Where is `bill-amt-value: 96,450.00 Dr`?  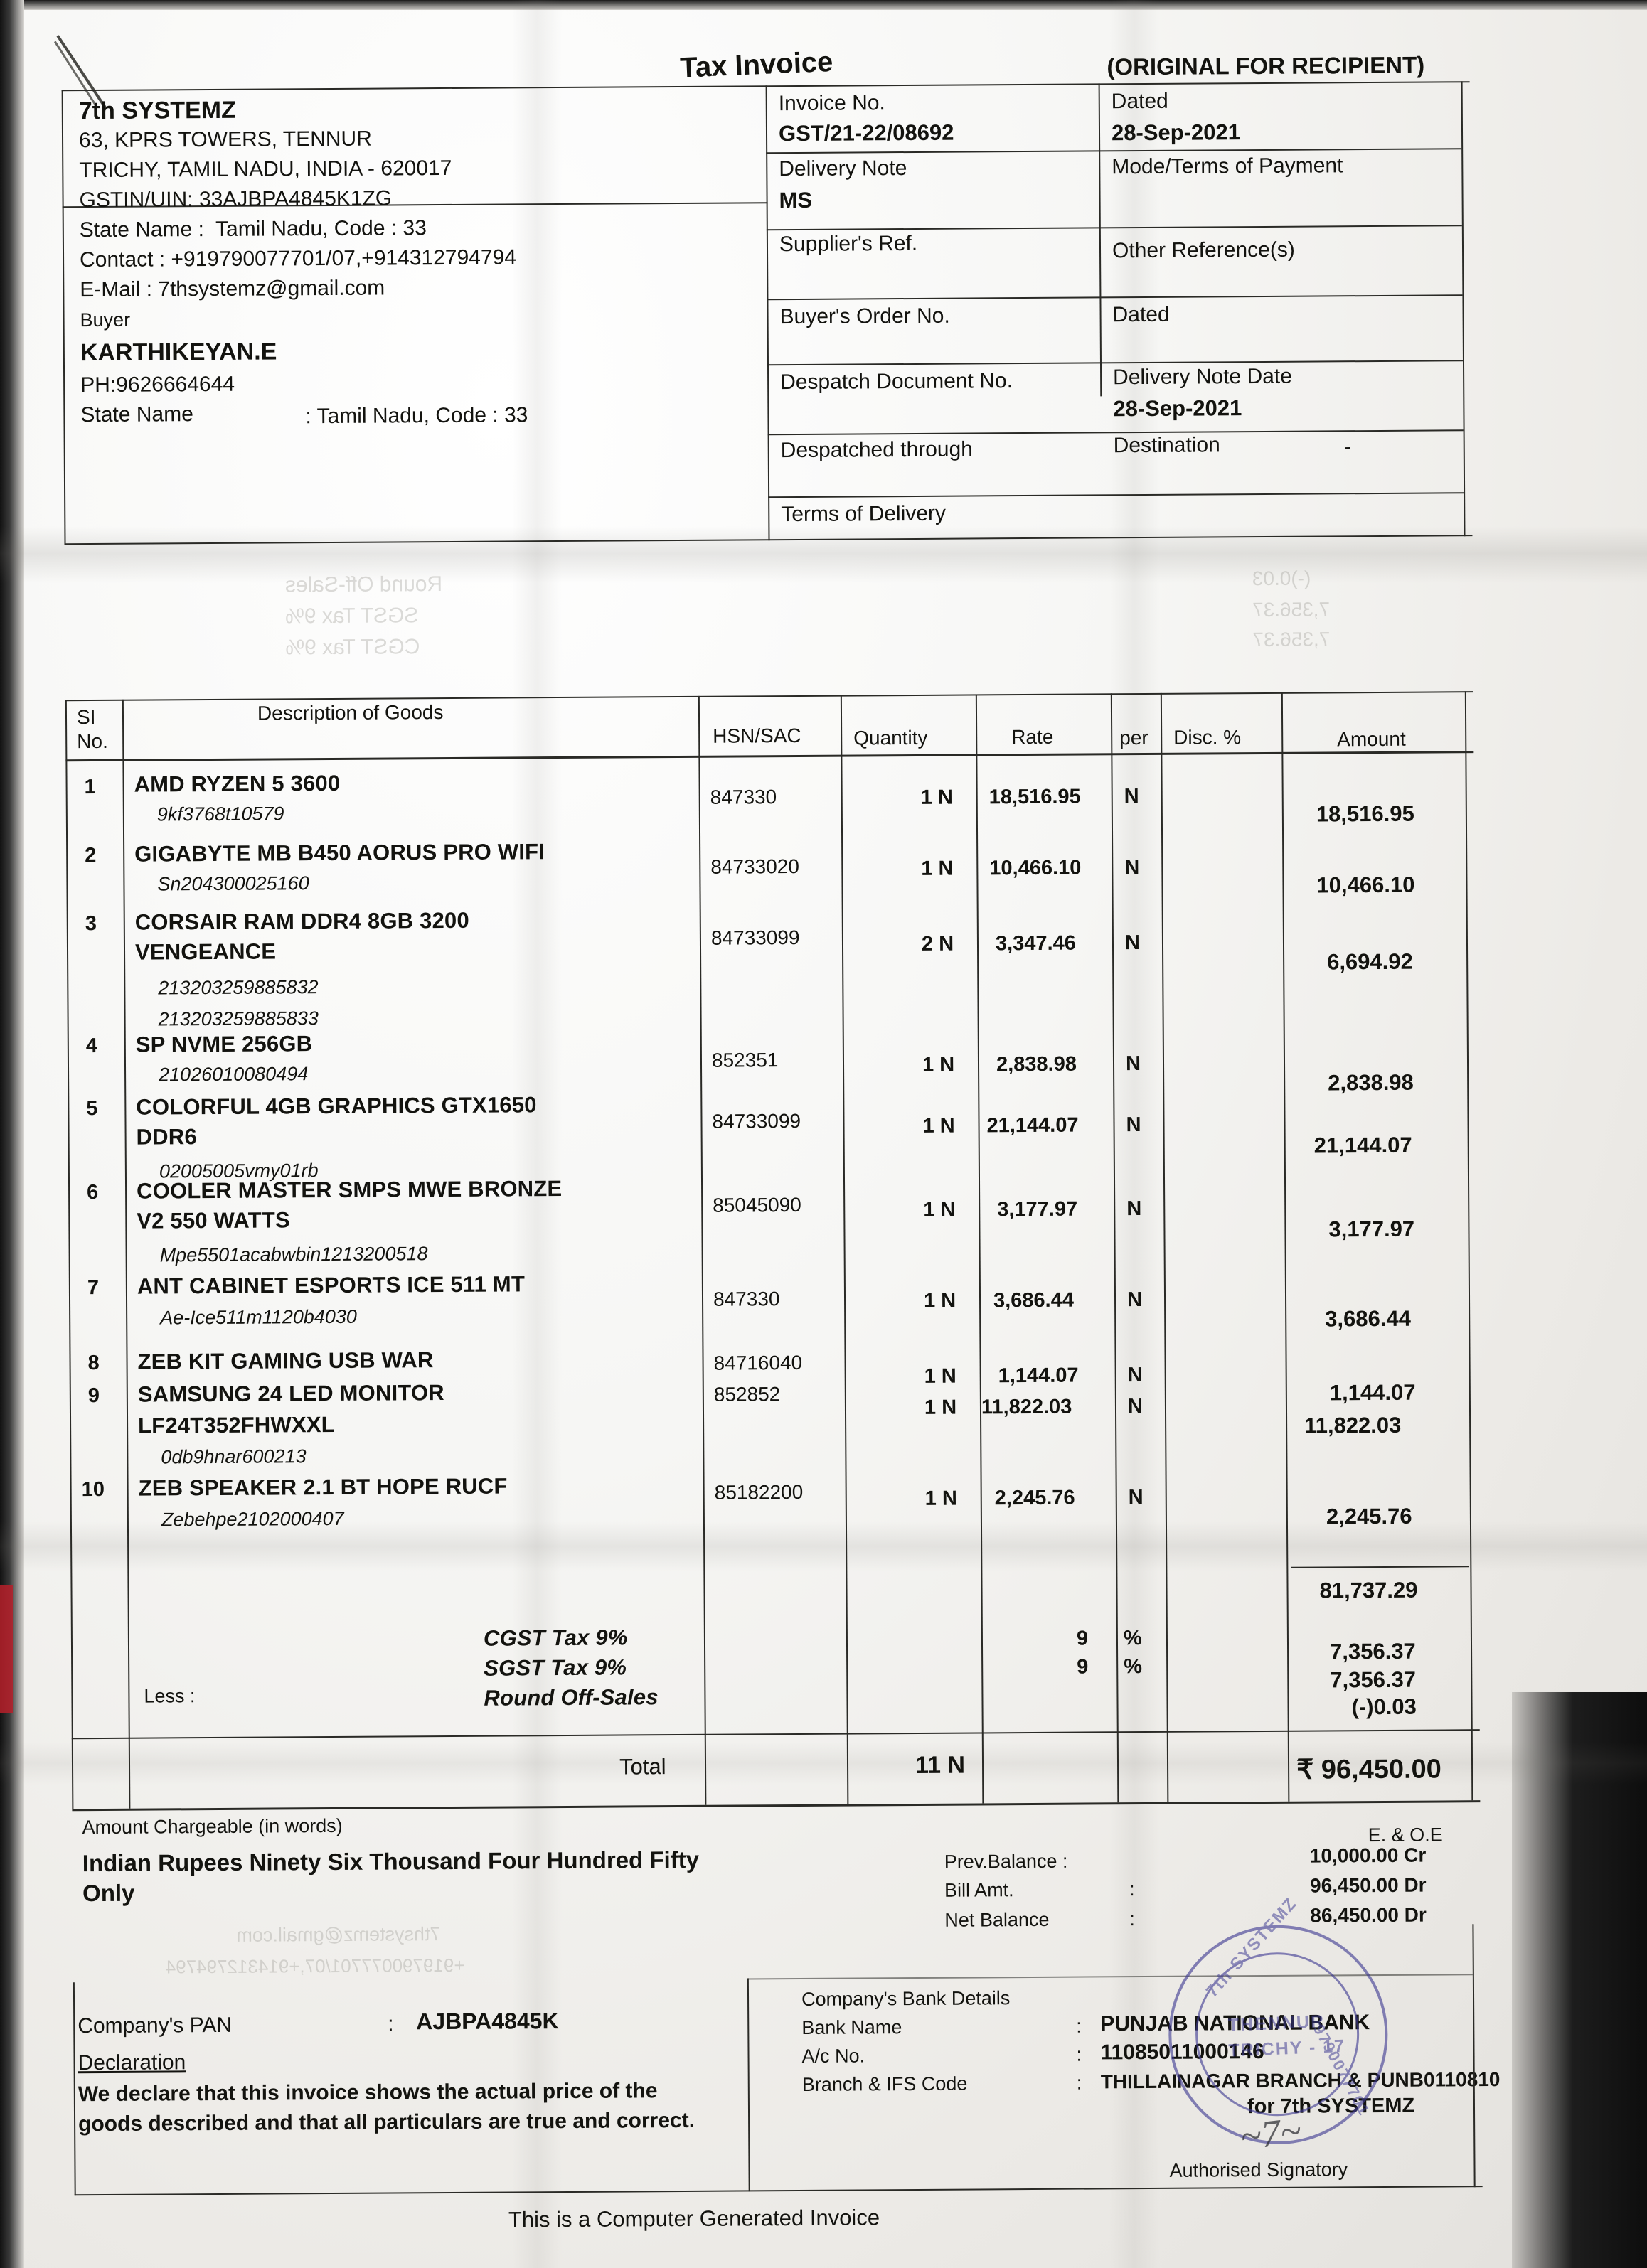 bill-amt-value: 96,450.00 Dr is located at coordinates (1368, 1885).